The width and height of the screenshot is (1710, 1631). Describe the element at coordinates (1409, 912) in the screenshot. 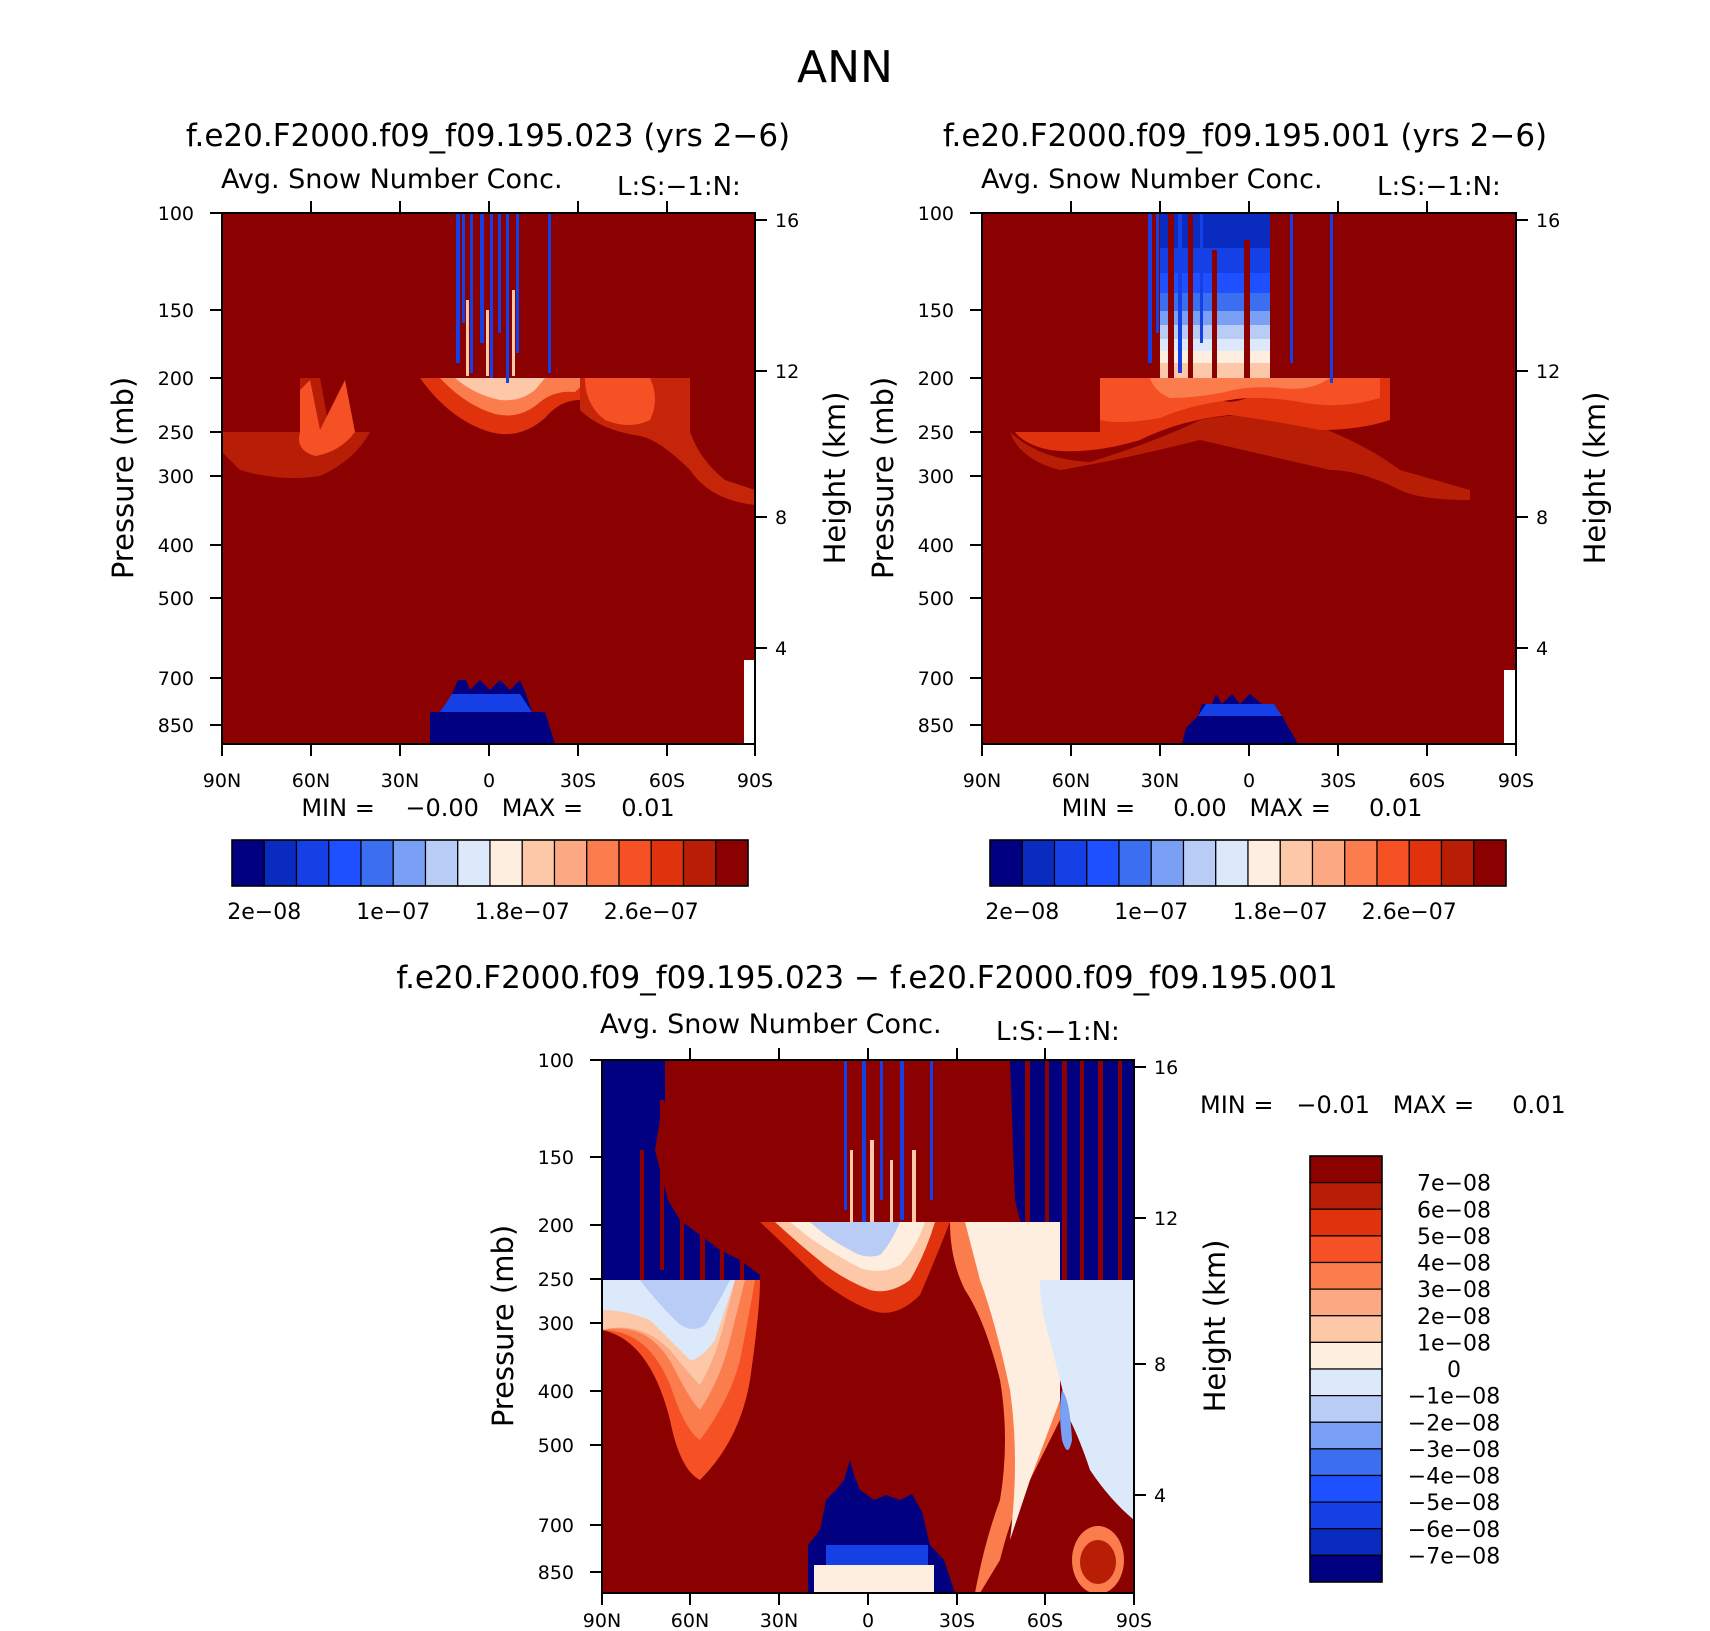

I see `colorbar-label: 2.6e−07` at that location.